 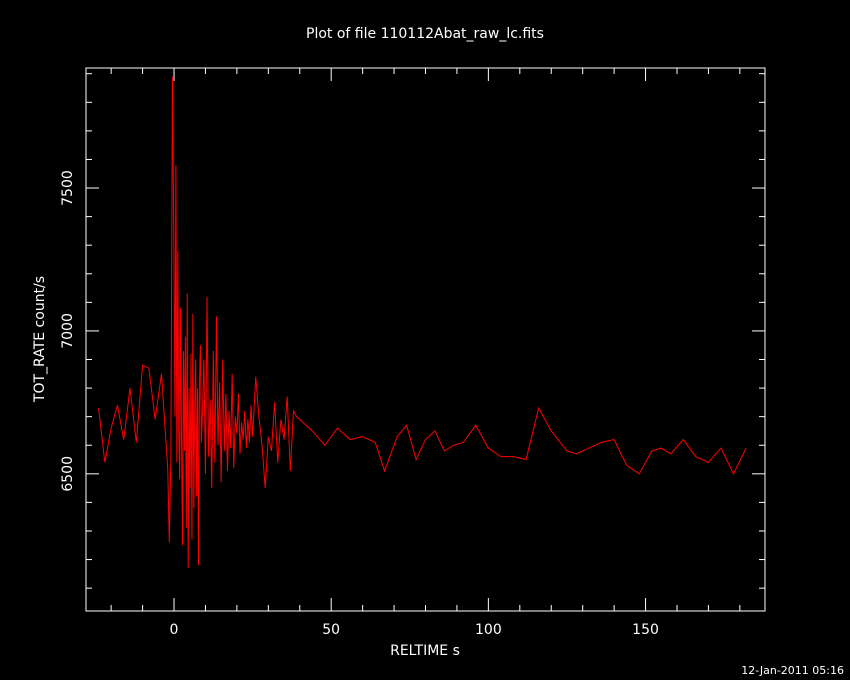 I want to click on x-tick-label: 100, so click(x=488, y=630).